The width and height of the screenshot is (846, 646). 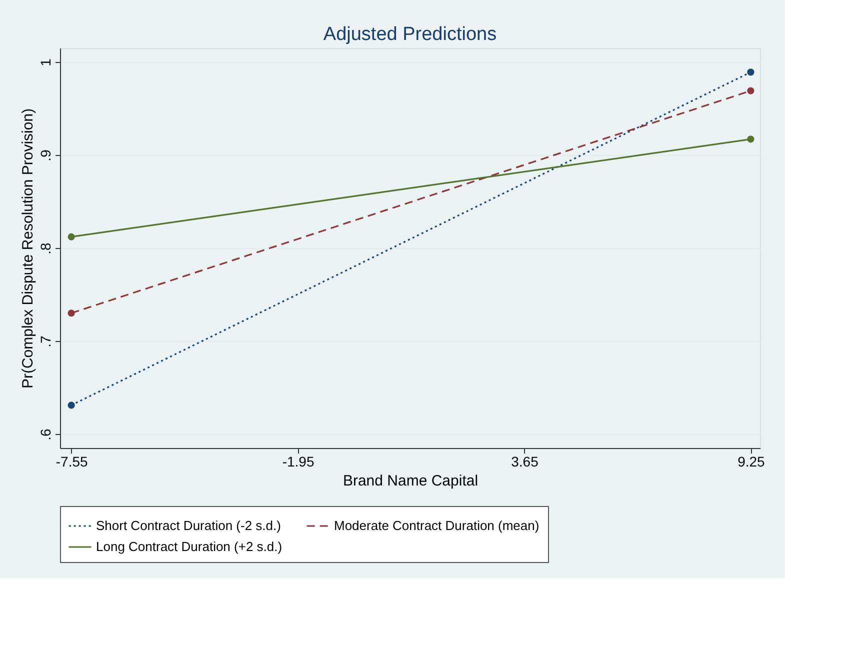 What do you see at coordinates (46, 341) in the screenshot?
I see `y-tick-label: .7` at bounding box center [46, 341].